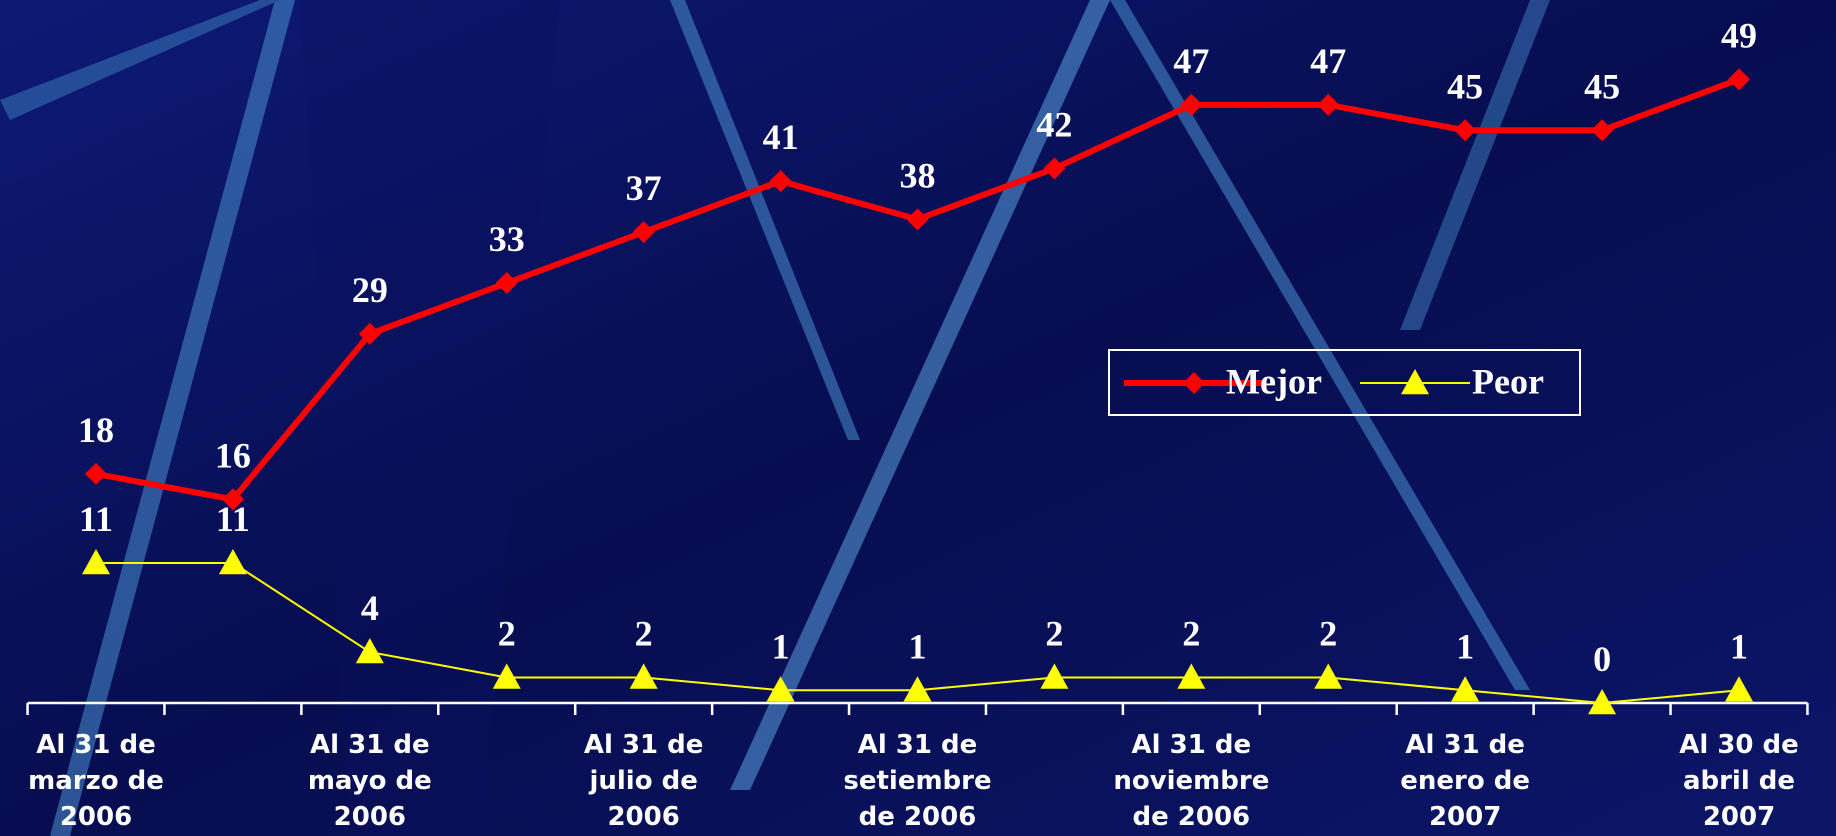 Image resolution: width=1836 pixels, height=836 pixels. What do you see at coordinates (507, 239) in the screenshot?
I see `data-label: 33` at bounding box center [507, 239].